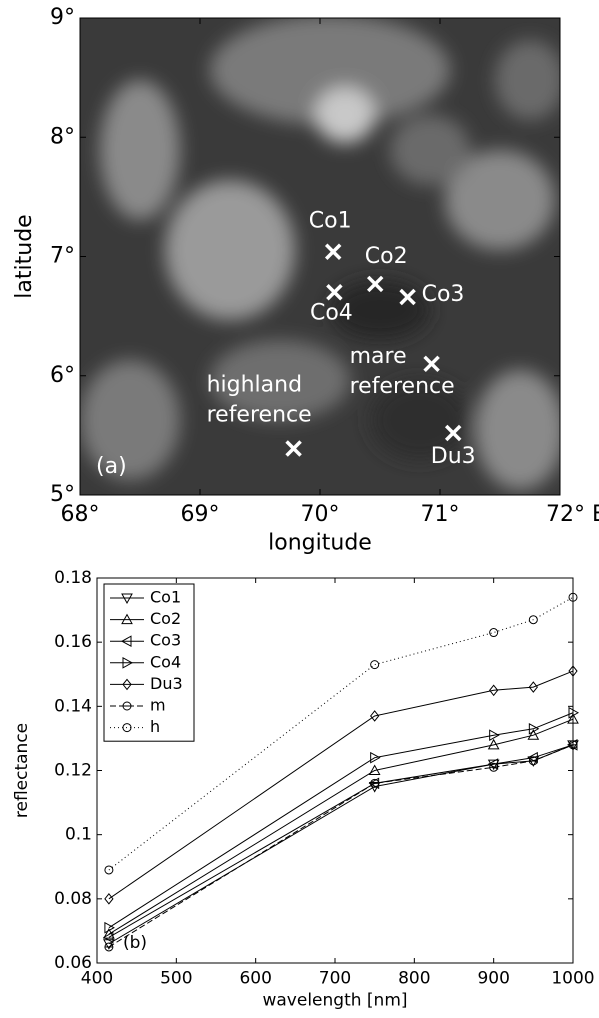  Describe the element at coordinates (335, 978) in the screenshot. I see `x-tick-label: 700` at that location.